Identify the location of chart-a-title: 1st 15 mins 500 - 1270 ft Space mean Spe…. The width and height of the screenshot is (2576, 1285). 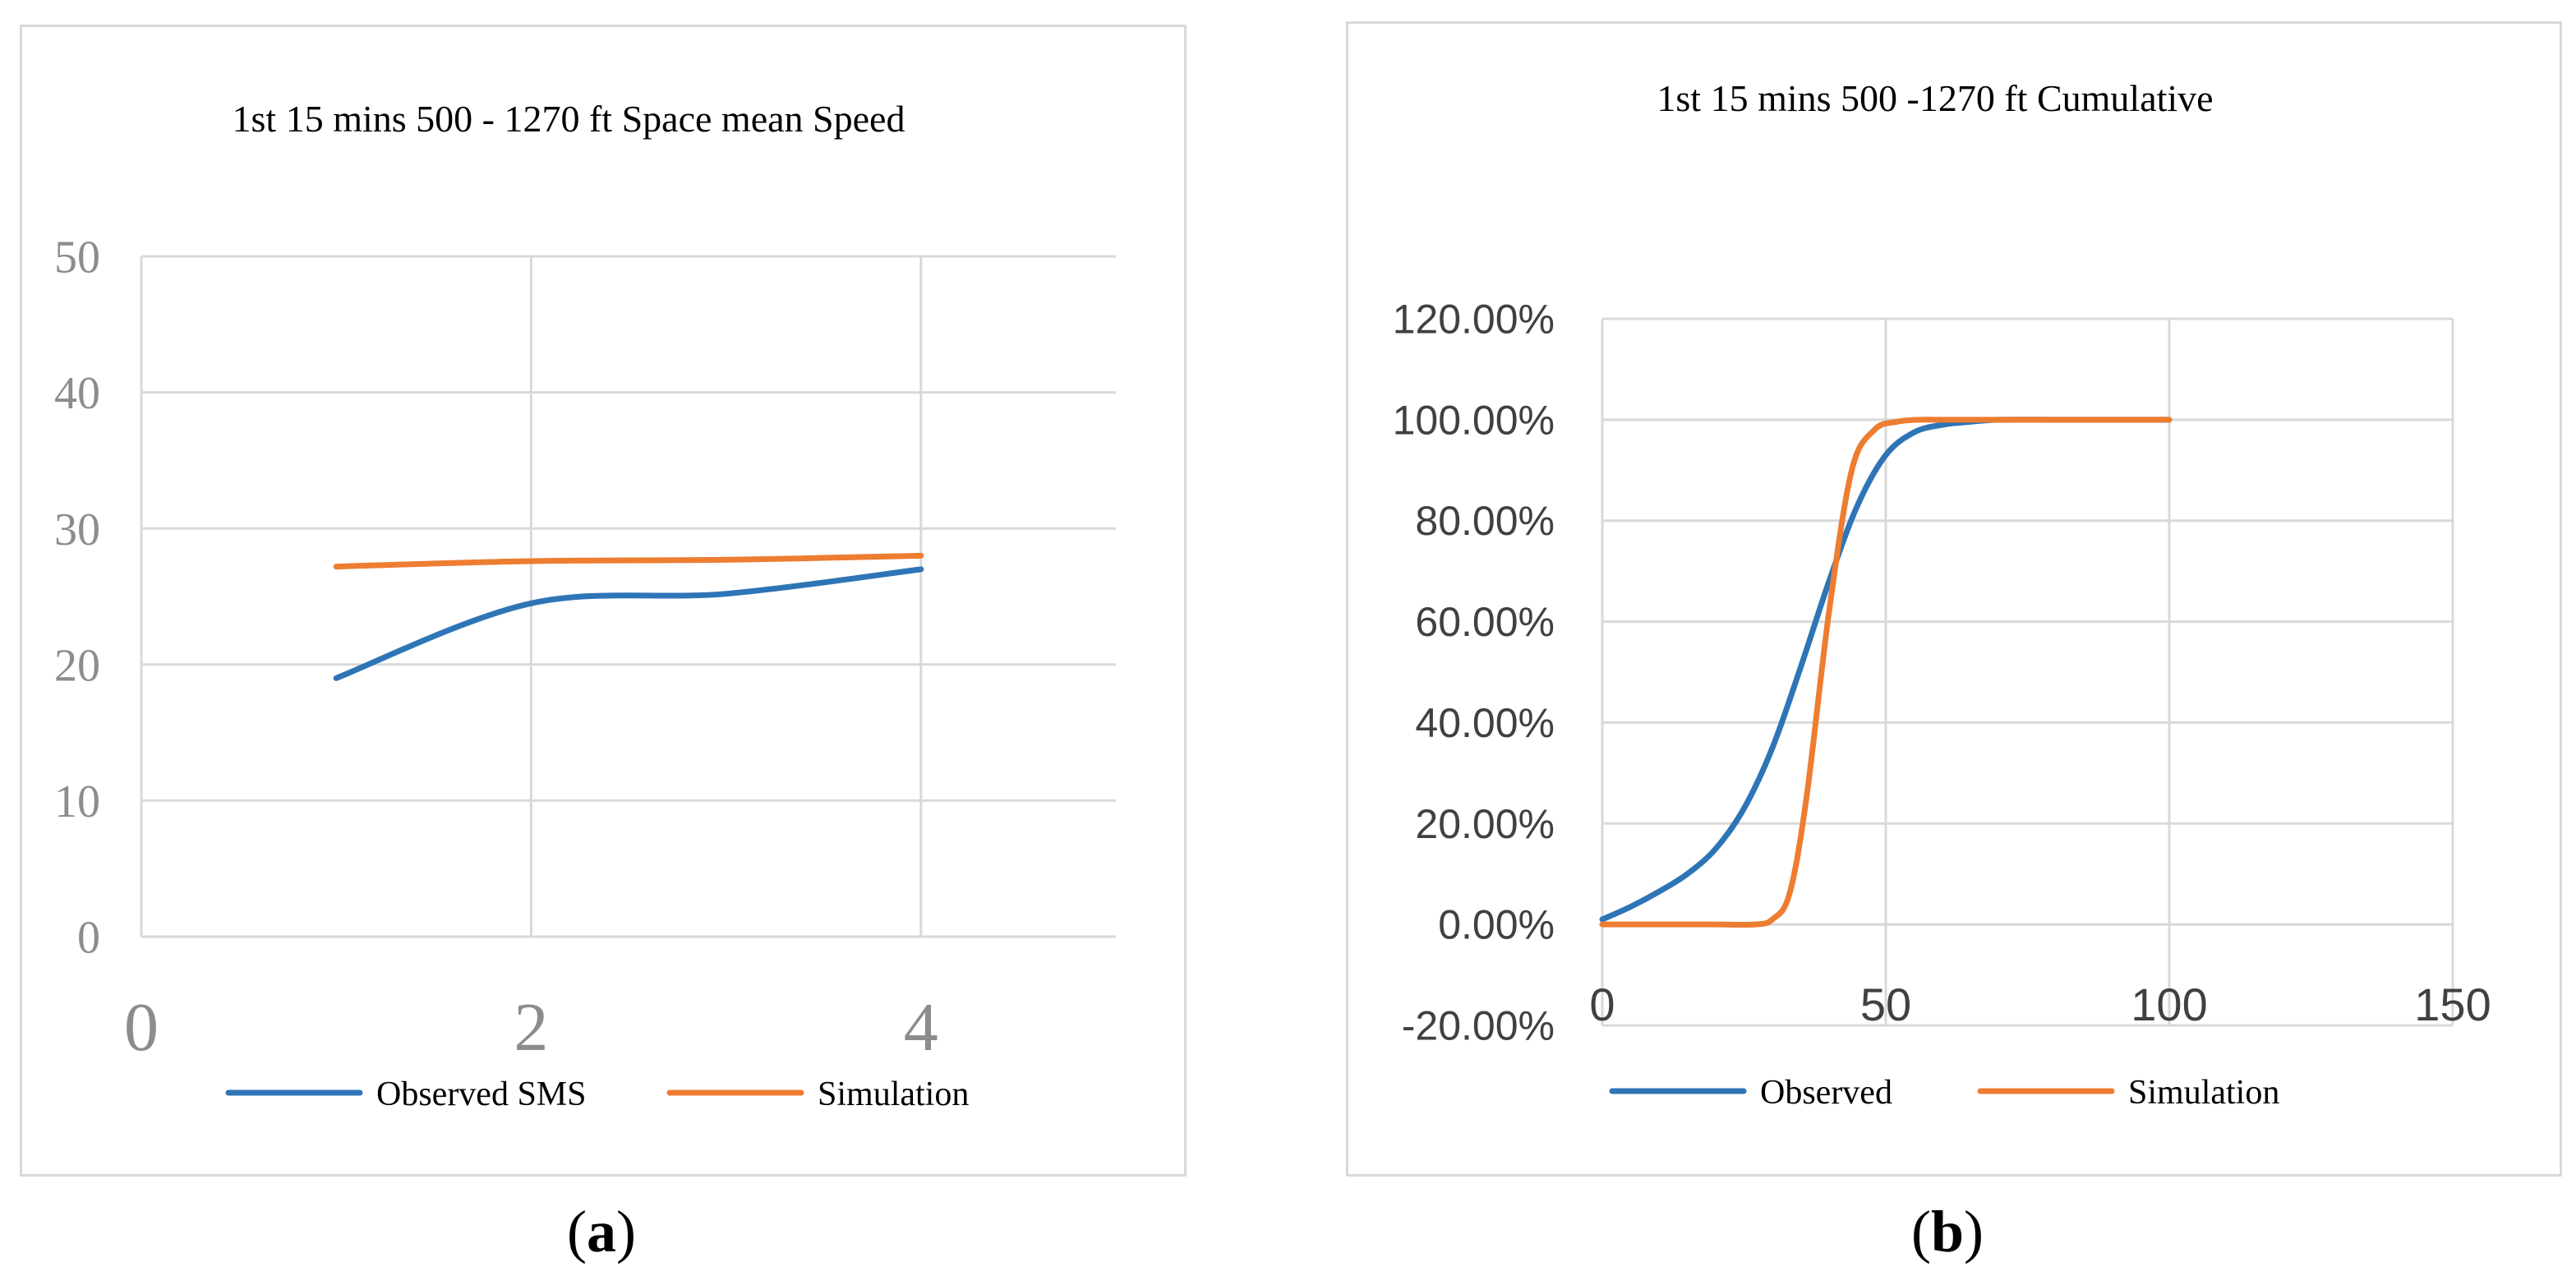
(569, 119).